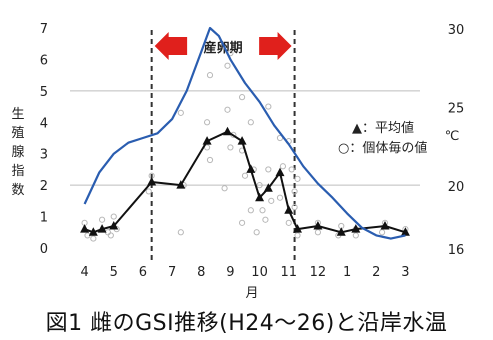 The width and height of the screenshot is (493, 340). I want to click on y-right-tick-label: 25, so click(456, 109).